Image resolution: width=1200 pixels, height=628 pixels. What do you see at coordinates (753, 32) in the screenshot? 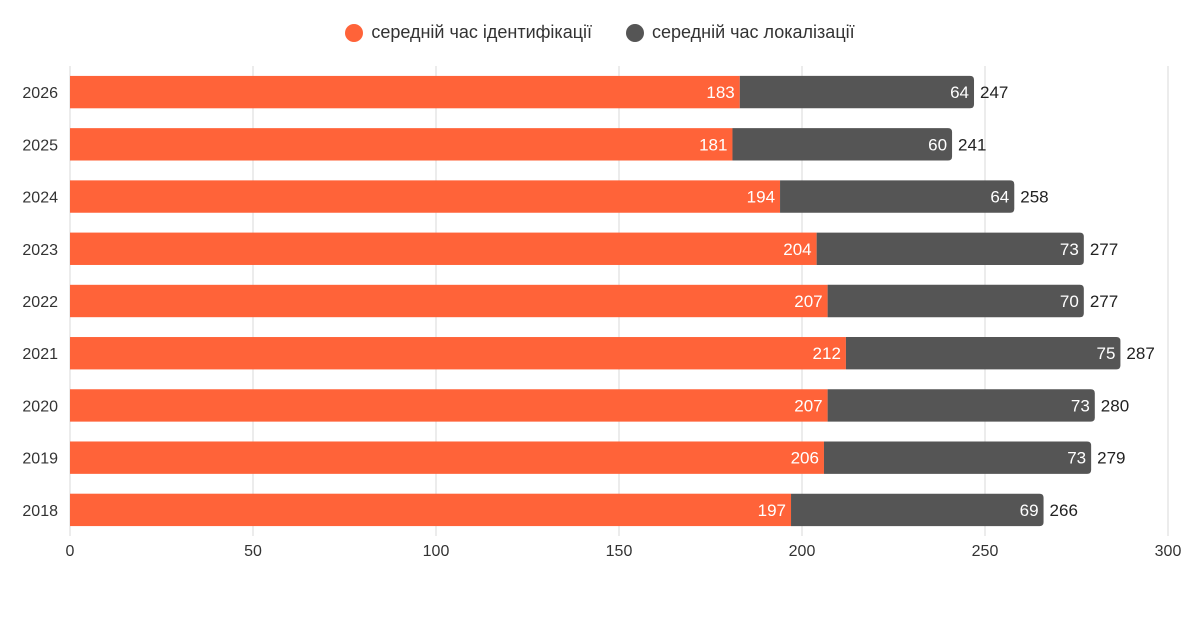
I see `legend-label-containment: середній час локалізації` at bounding box center [753, 32].